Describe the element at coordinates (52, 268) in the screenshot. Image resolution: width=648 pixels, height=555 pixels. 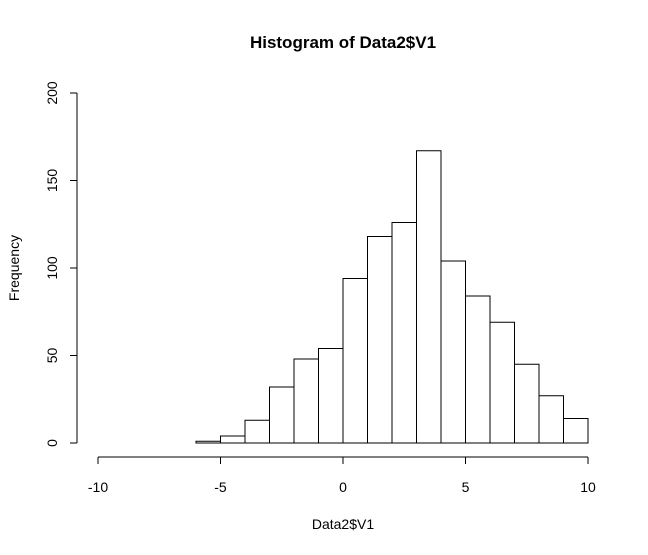
I see `y-tick-label: 100` at that location.